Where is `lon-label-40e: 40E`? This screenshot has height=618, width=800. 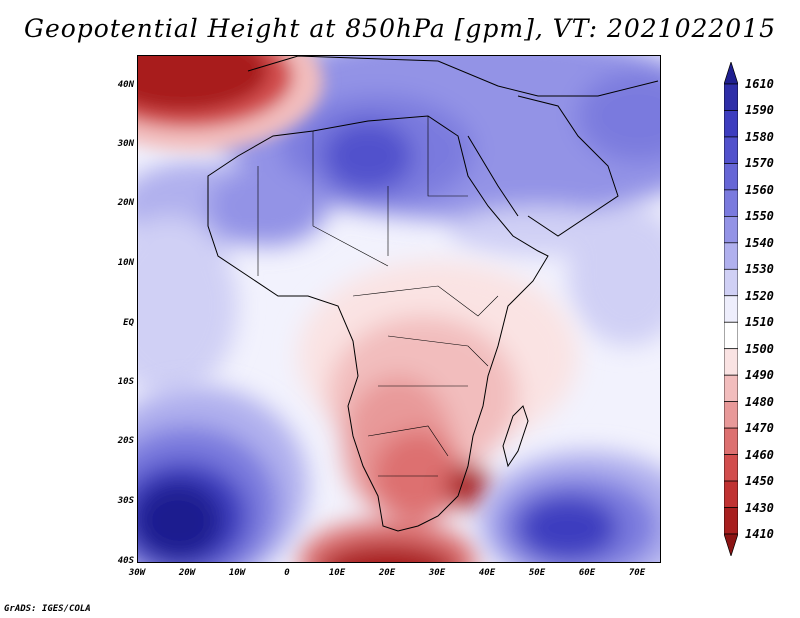
lon-label-40e: 40E is located at coordinates (487, 573).